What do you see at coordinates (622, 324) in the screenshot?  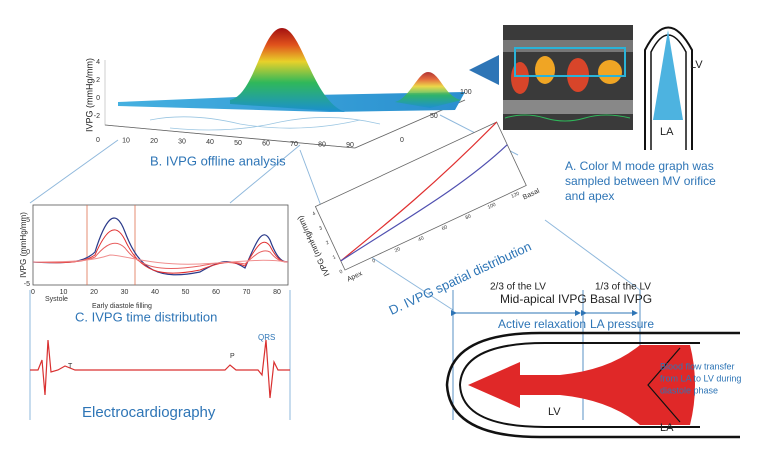 I see `driver-label: LA pressure` at bounding box center [622, 324].